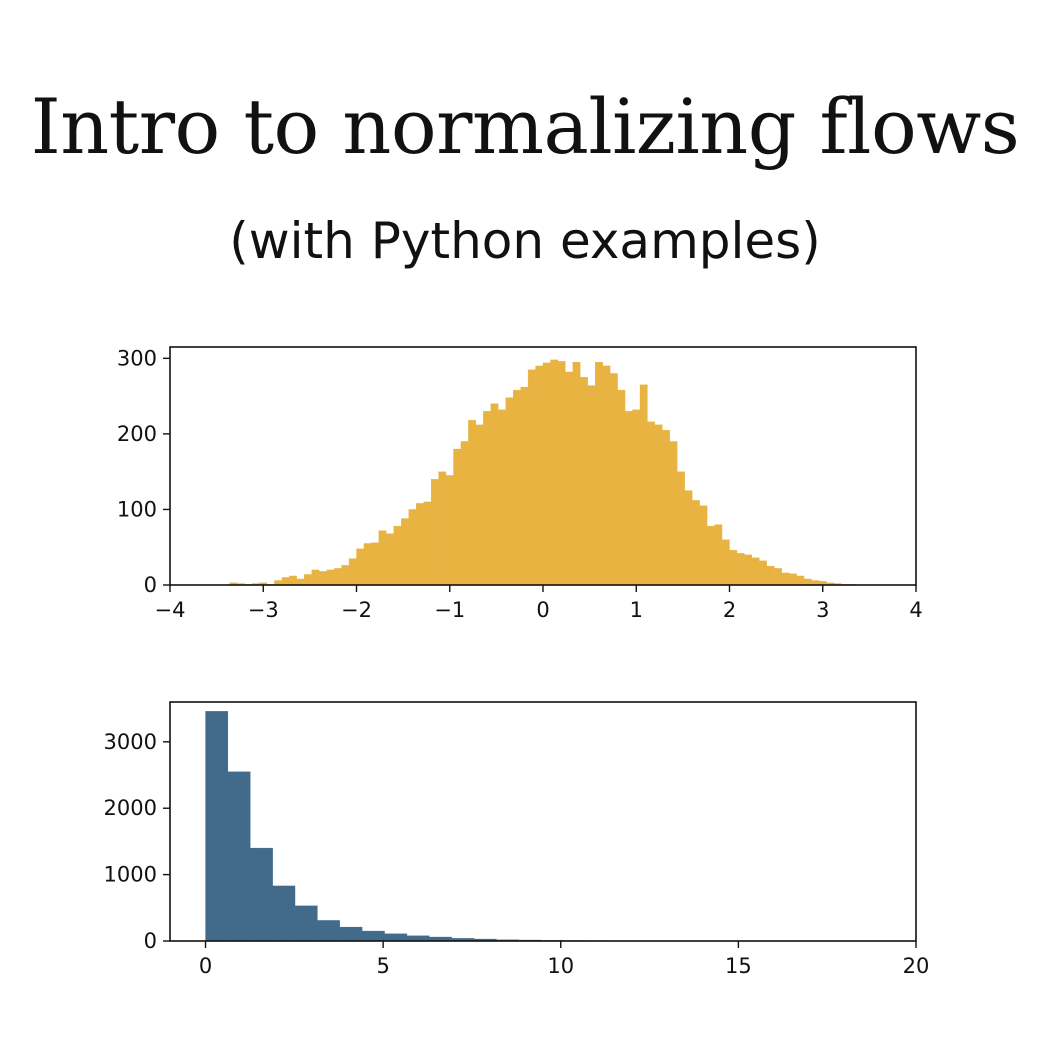  Describe the element at coordinates (738, 966) in the screenshot. I see `bottom-x-tick-label: 15` at that location.